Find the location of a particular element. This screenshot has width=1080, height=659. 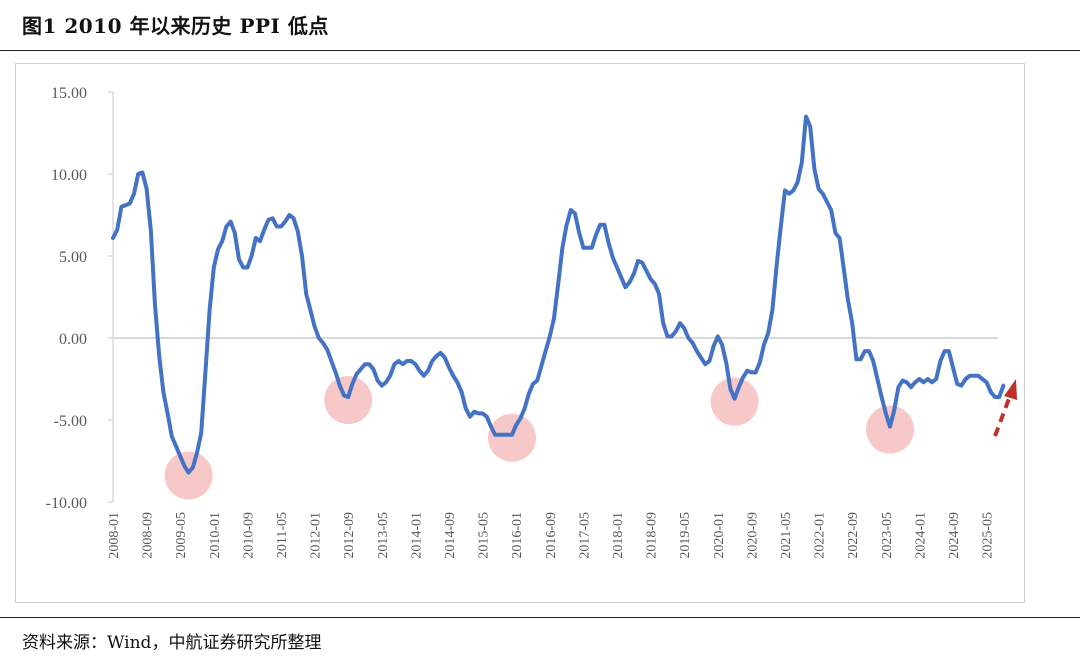

source-note: 资料来源：Wind，中航证券研究所整理 is located at coordinates (172, 643).